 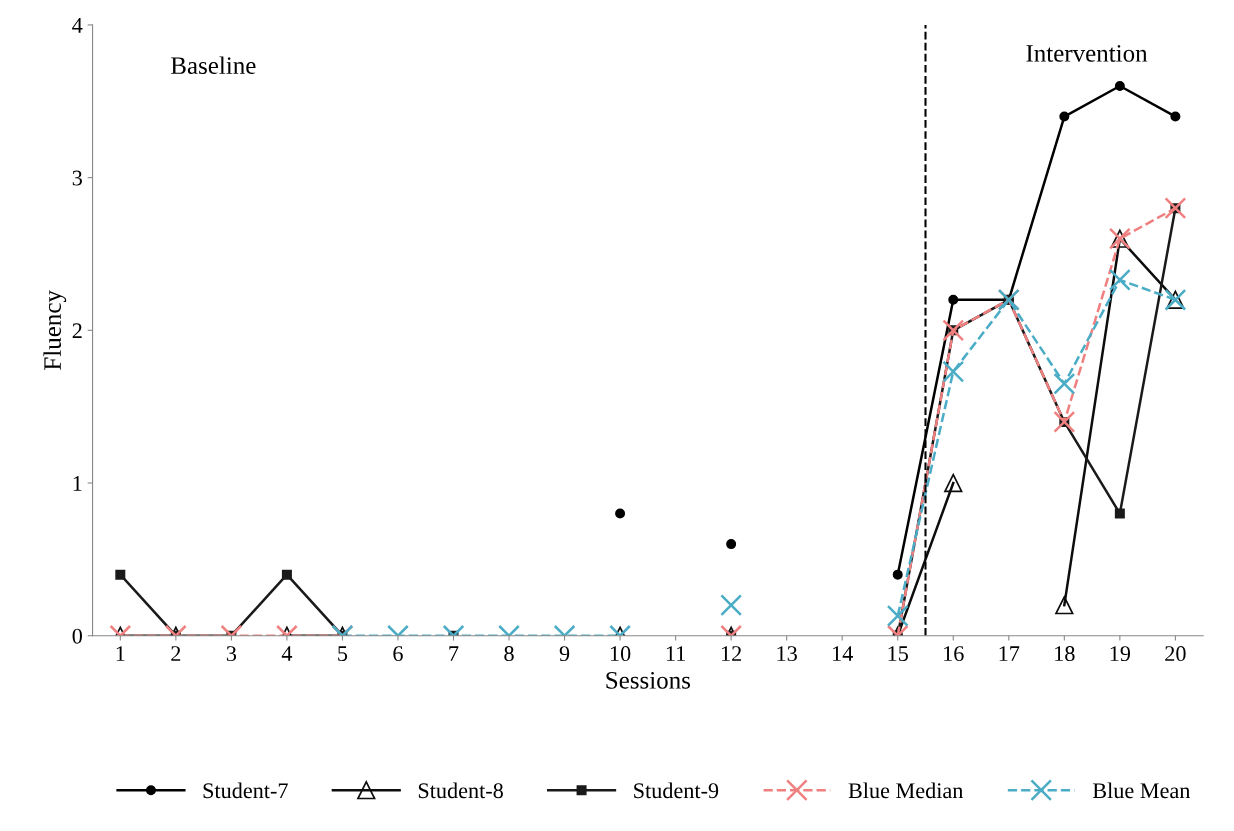 I want to click on y-tick-label: 4, so click(x=77, y=25).